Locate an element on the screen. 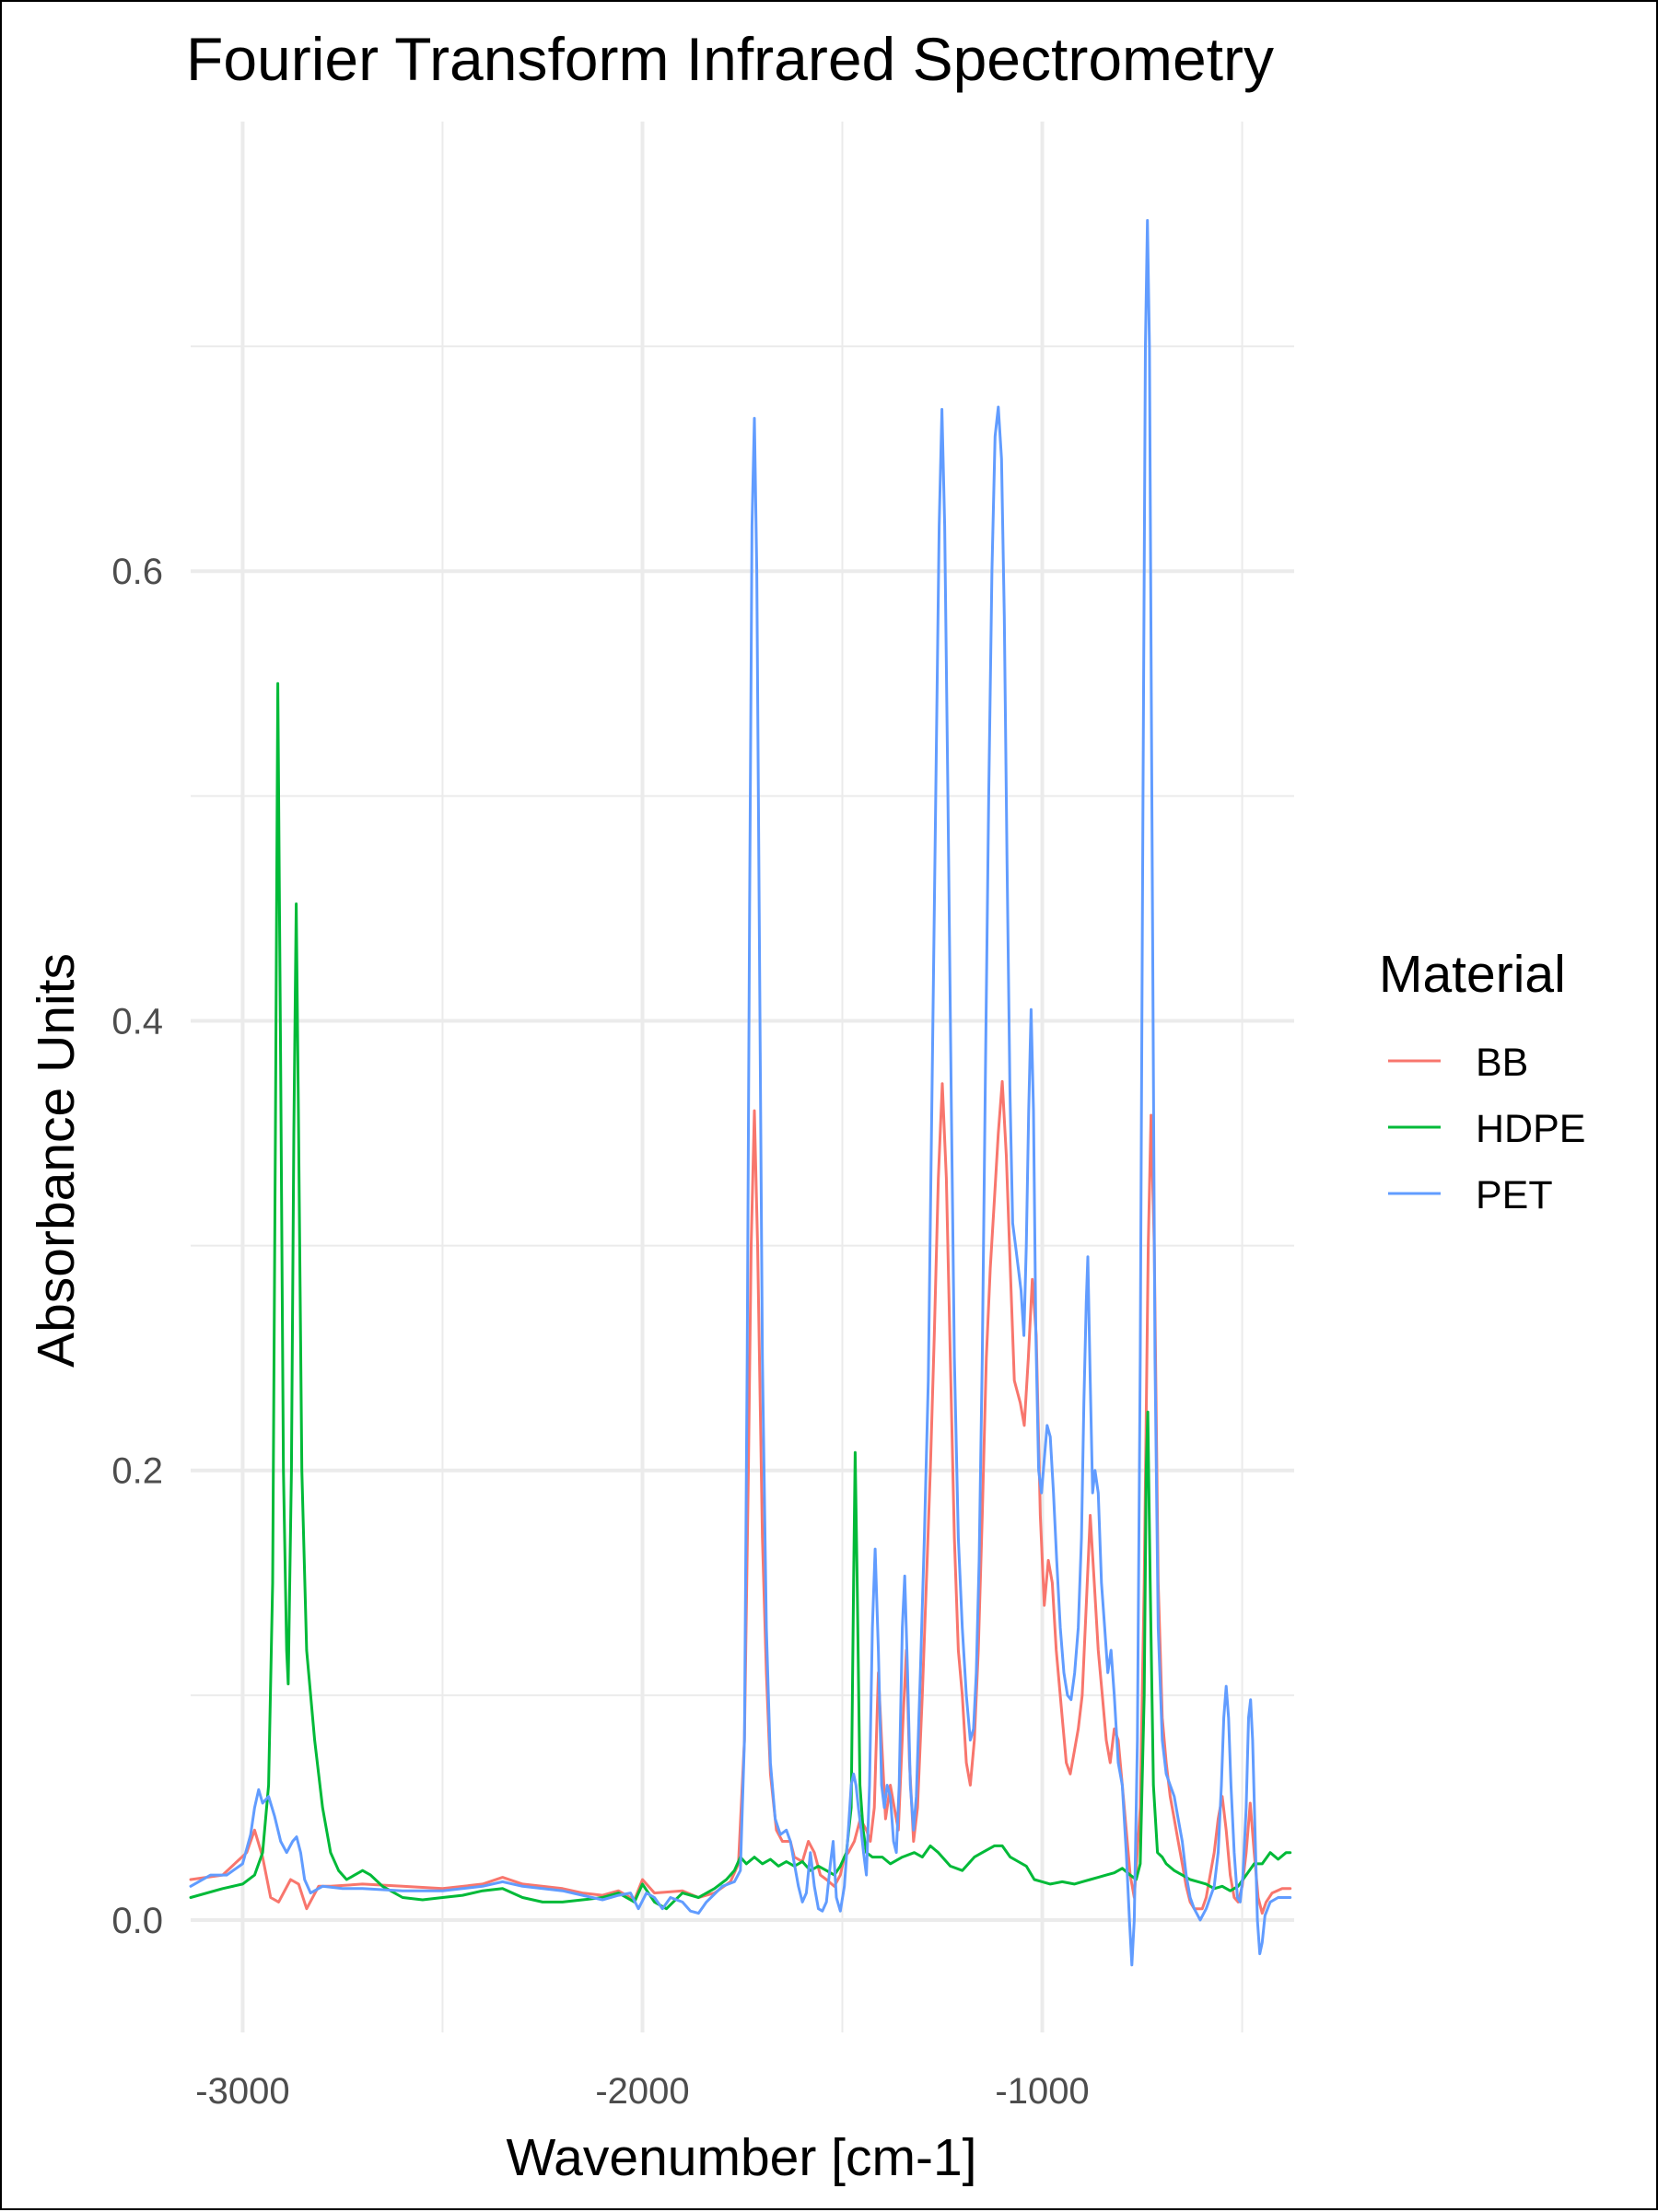 The image size is (1658, 2212). legend-title: Material is located at coordinates (1472, 975).